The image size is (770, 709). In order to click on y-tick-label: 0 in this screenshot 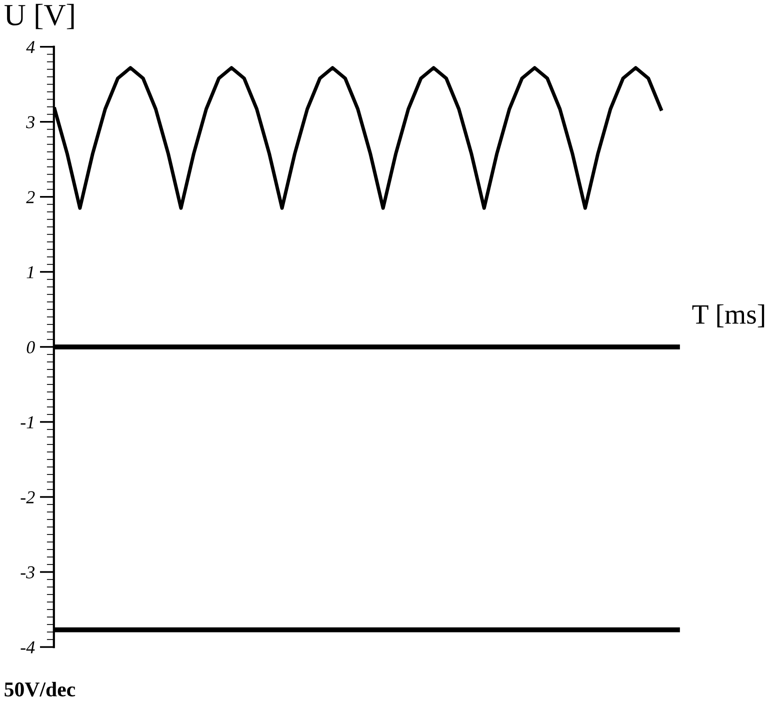, I will do `click(30, 347)`.